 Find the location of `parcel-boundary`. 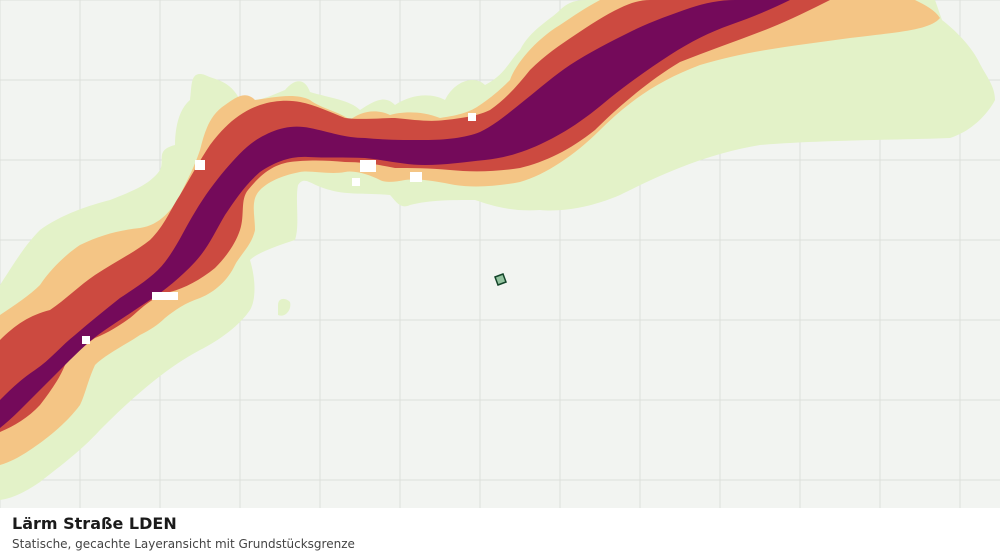

parcel-boundary is located at coordinates (500, 279).